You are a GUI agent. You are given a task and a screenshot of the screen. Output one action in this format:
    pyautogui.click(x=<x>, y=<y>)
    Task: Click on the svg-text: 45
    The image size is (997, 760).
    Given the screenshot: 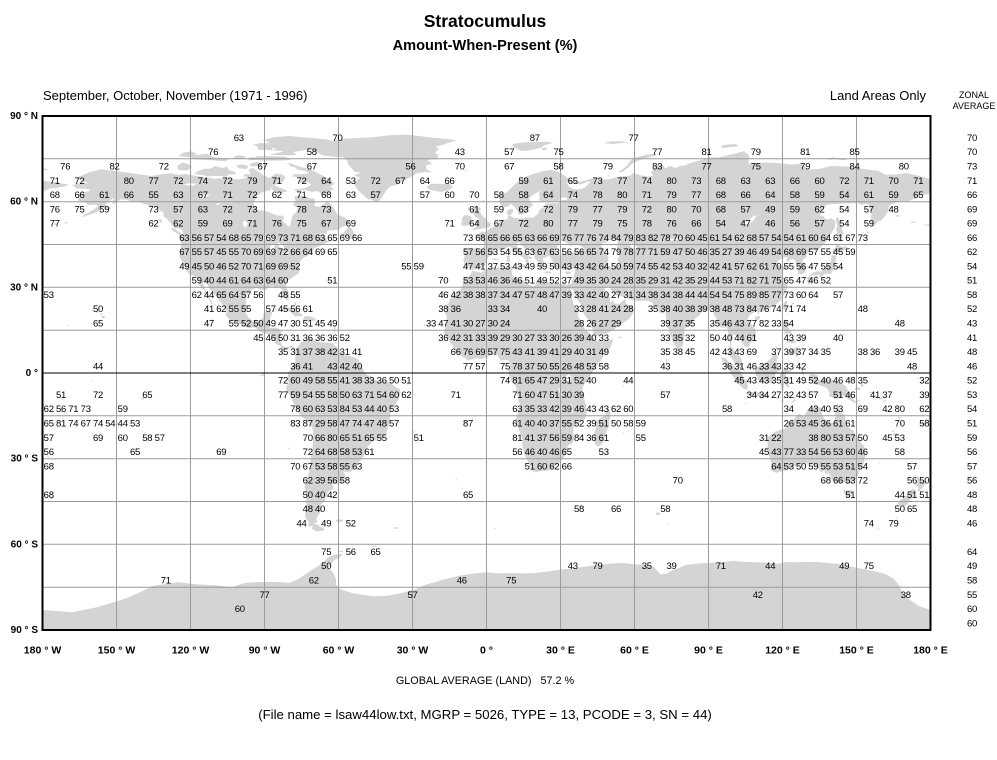 What is the action you would take?
    pyautogui.click(x=221, y=252)
    